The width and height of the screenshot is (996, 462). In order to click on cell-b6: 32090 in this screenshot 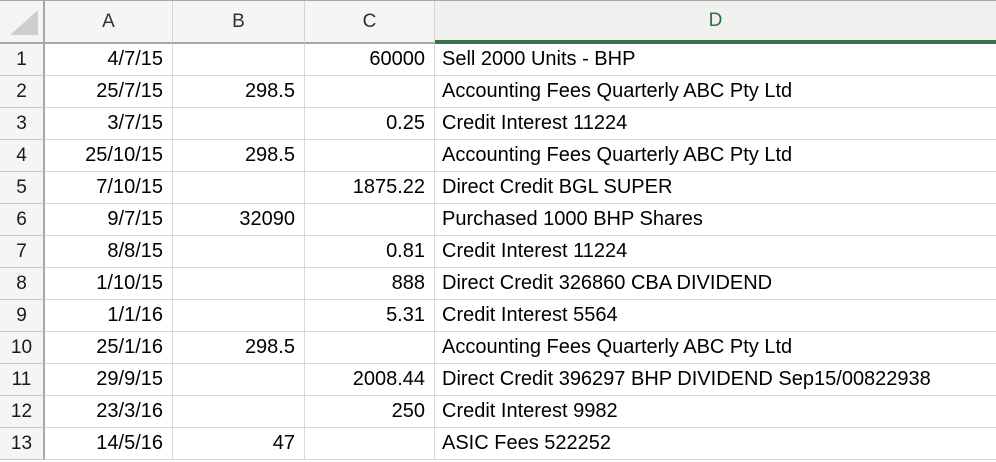, I will do `click(239, 220)`.